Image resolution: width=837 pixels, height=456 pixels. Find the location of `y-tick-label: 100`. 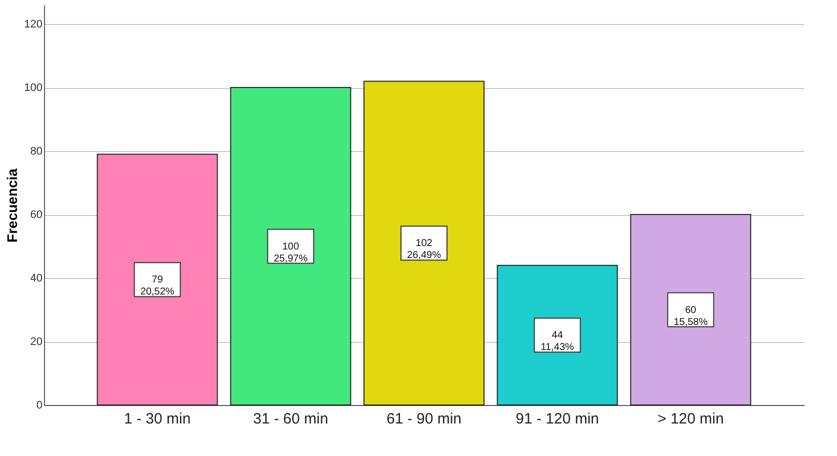

y-tick-label: 100 is located at coordinates (33, 88).